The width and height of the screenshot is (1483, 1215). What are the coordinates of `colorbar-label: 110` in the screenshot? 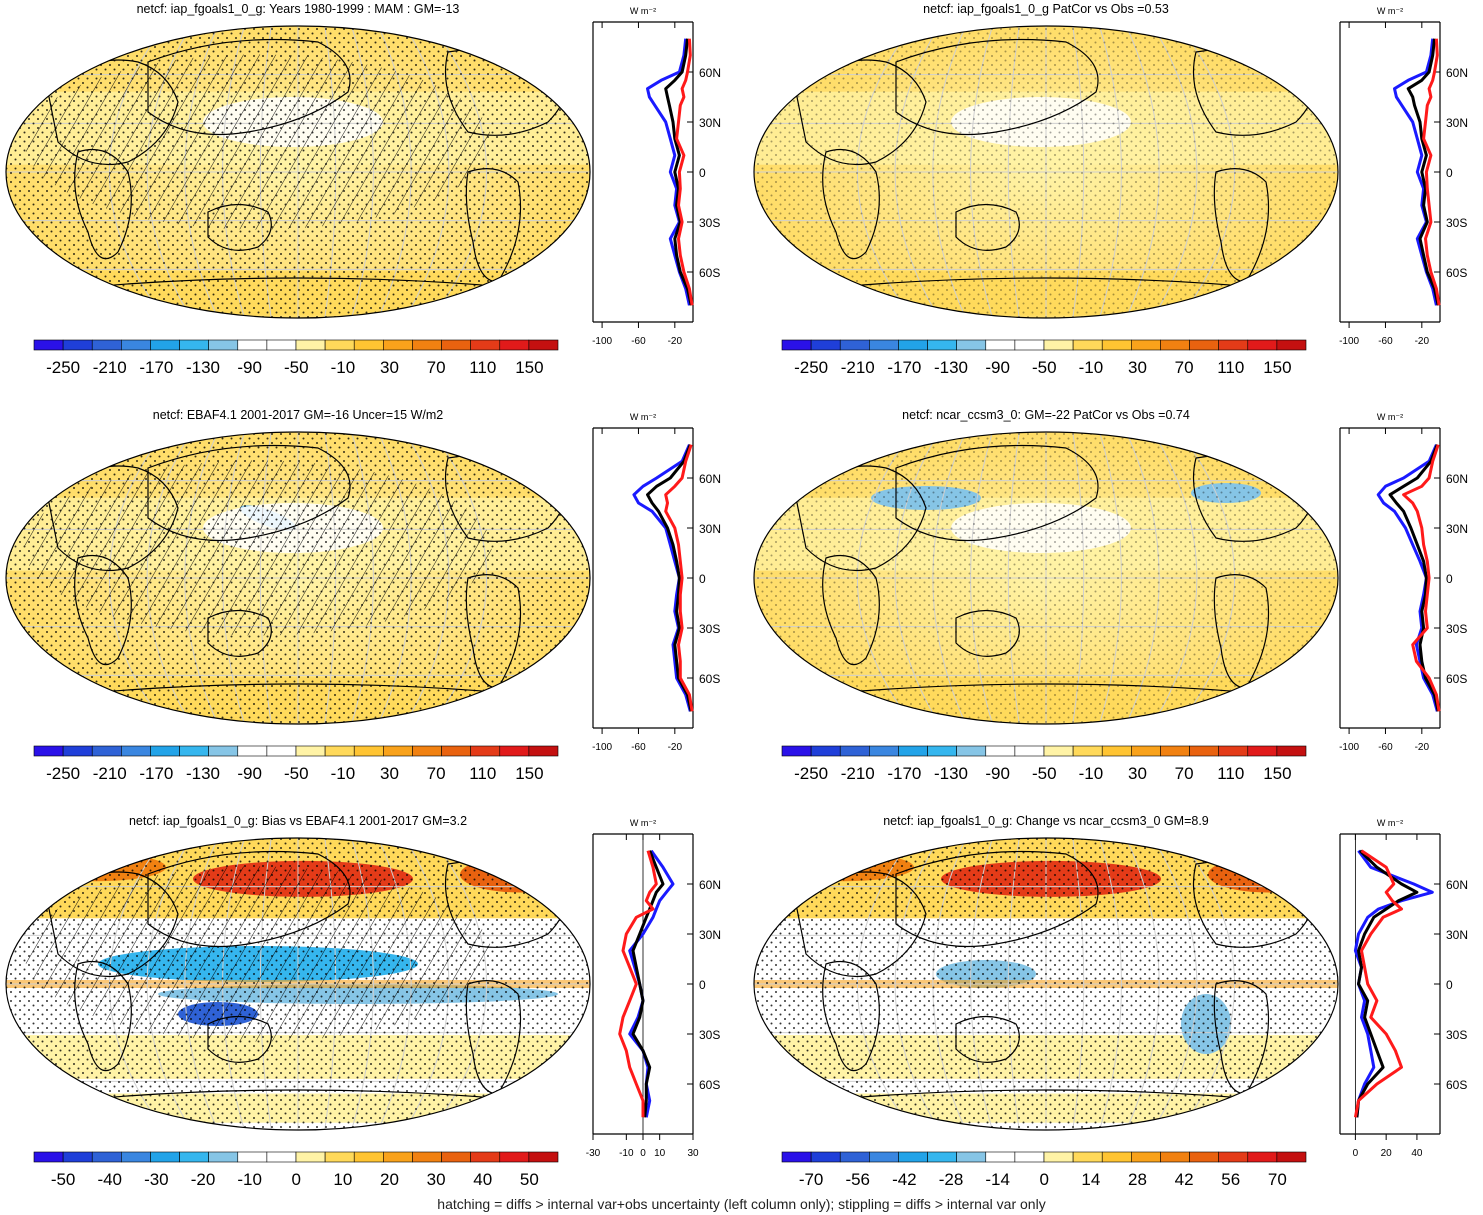 It's located at (1230, 773).